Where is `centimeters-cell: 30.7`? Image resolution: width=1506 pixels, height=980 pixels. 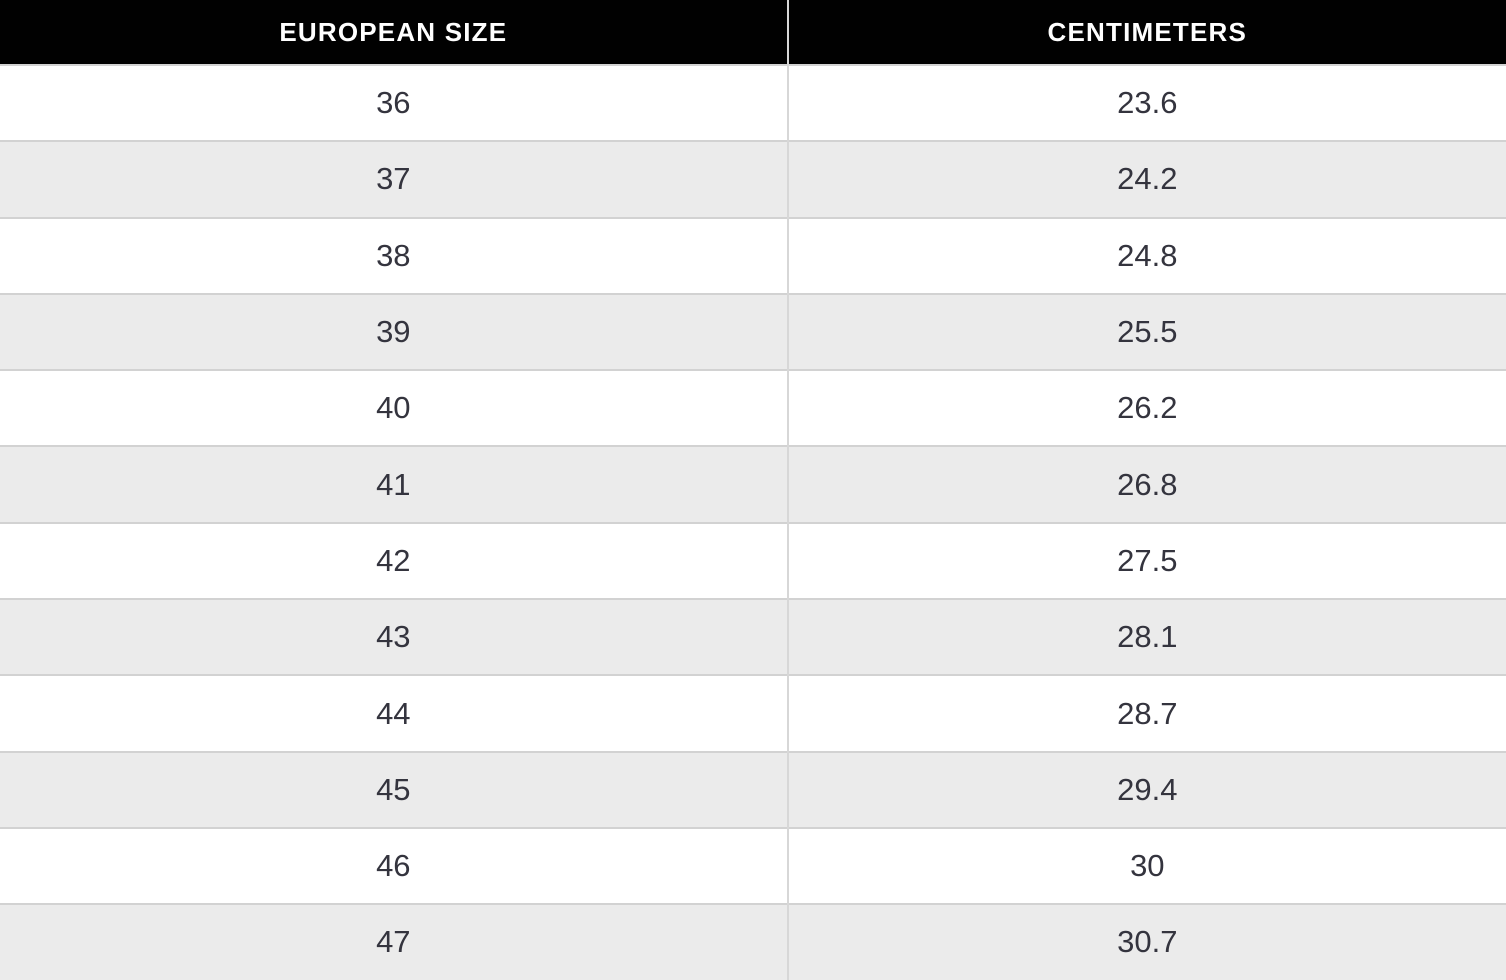 centimeters-cell: 30.7 is located at coordinates (1146, 941).